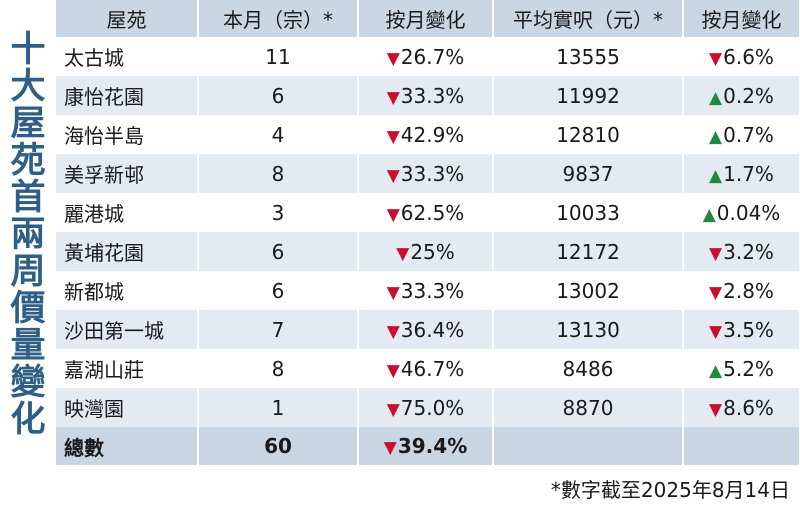  I want to click on count-change: ▼75.0%, so click(426, 407).